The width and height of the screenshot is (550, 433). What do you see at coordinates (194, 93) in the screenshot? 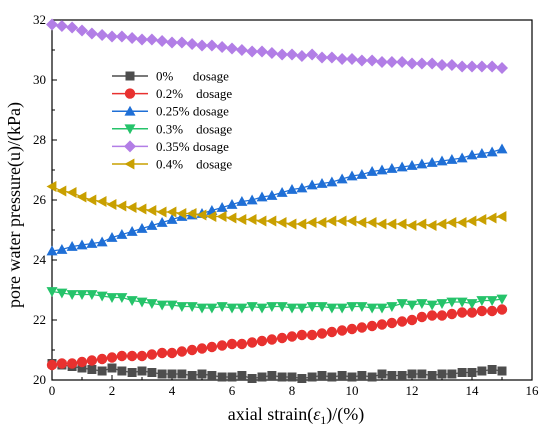
I see `legend-label: 0.2% dosage` at bounding box center [194, 93].